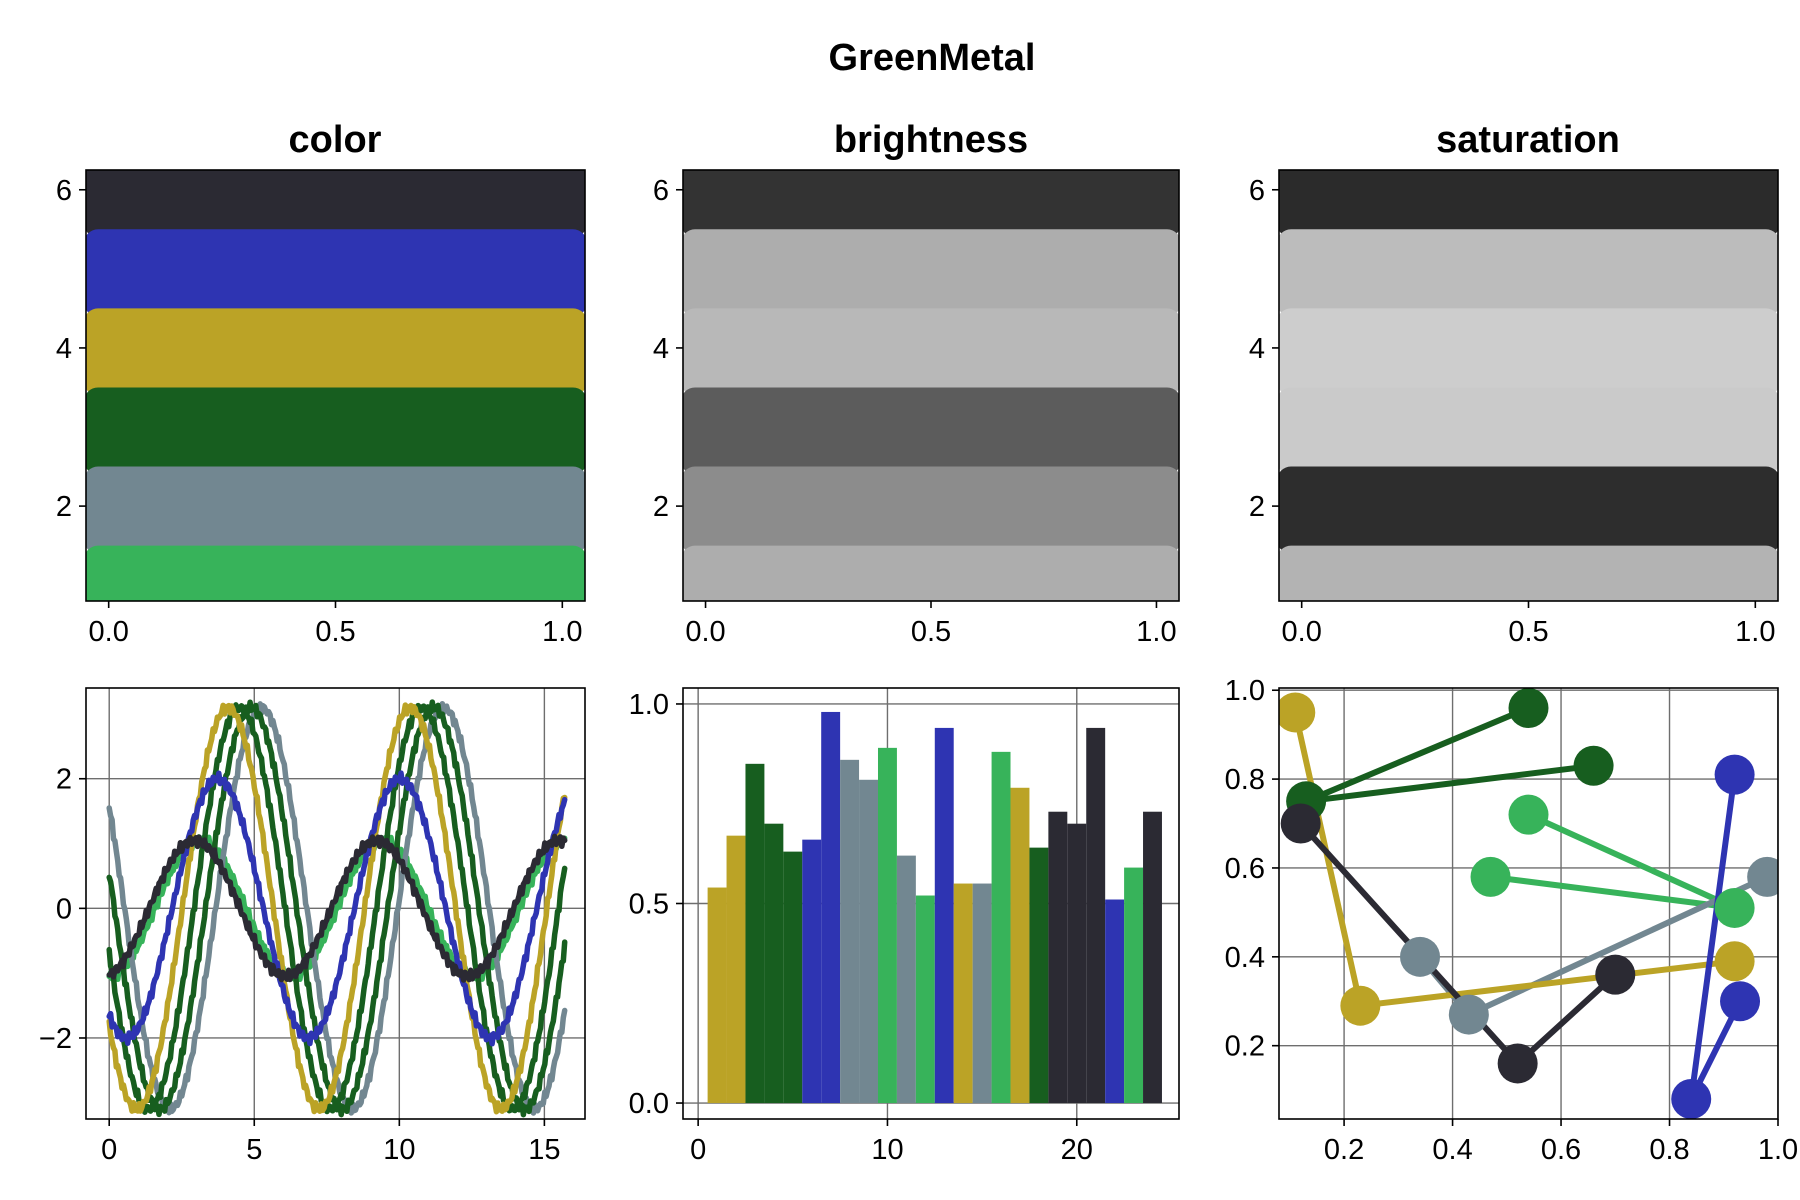 The width and height of the screenshot is (1800, 1200). What do you see at coordinates (931, 140) in the screenshot?
I see `panel-title-brightness: brightness` at bounding box center [931, 140].